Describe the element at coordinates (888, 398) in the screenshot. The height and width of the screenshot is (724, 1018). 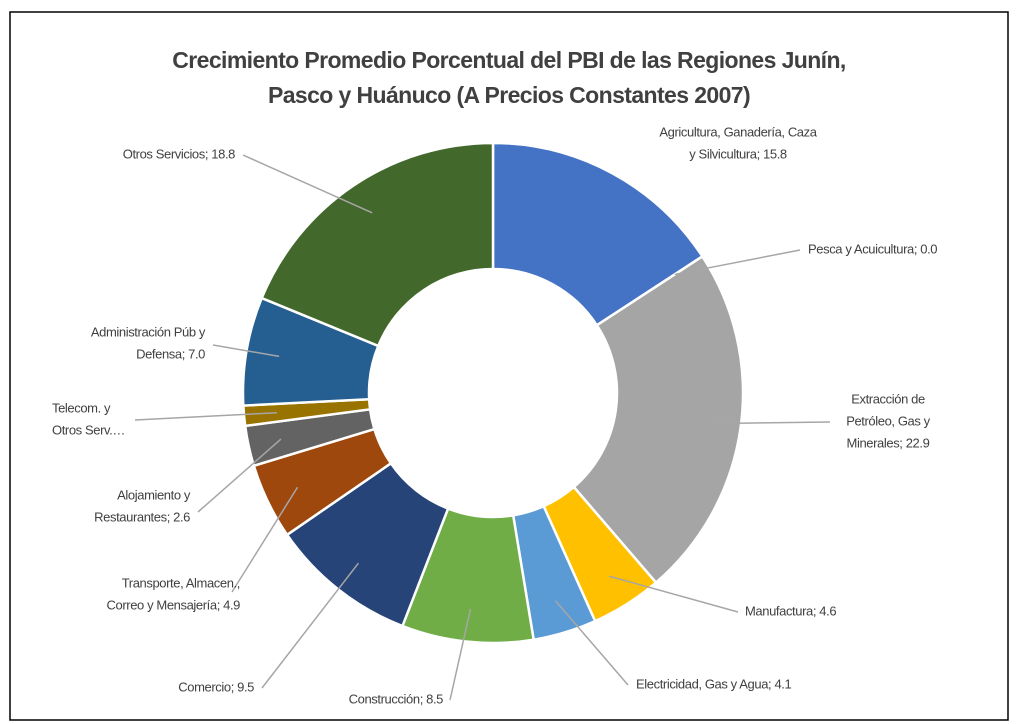
I see `data-label: Extracción de` at that location.